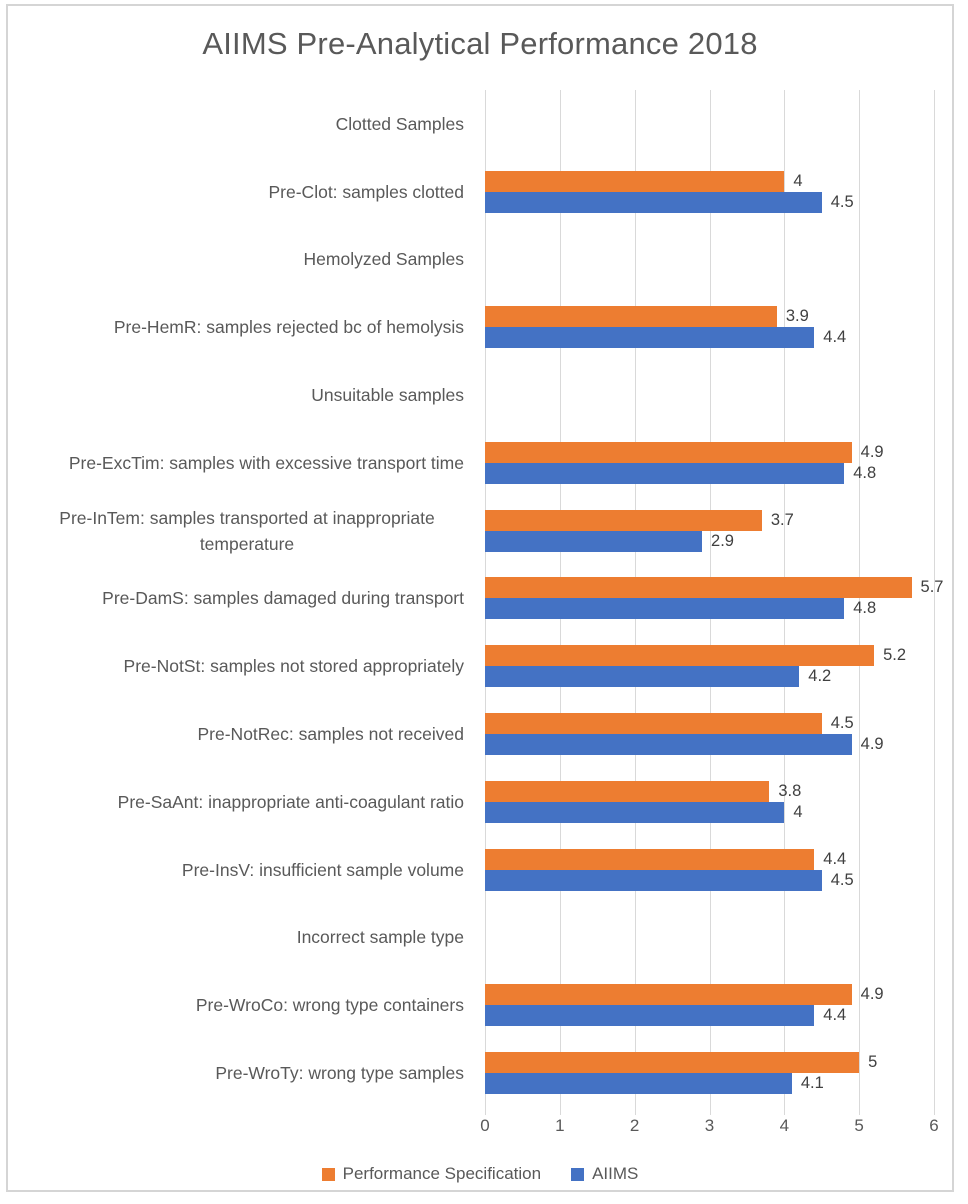 The image size is (968, 1204). I want to click on chart-legend: Performance Specification AIIMS, so click(480, 1174).